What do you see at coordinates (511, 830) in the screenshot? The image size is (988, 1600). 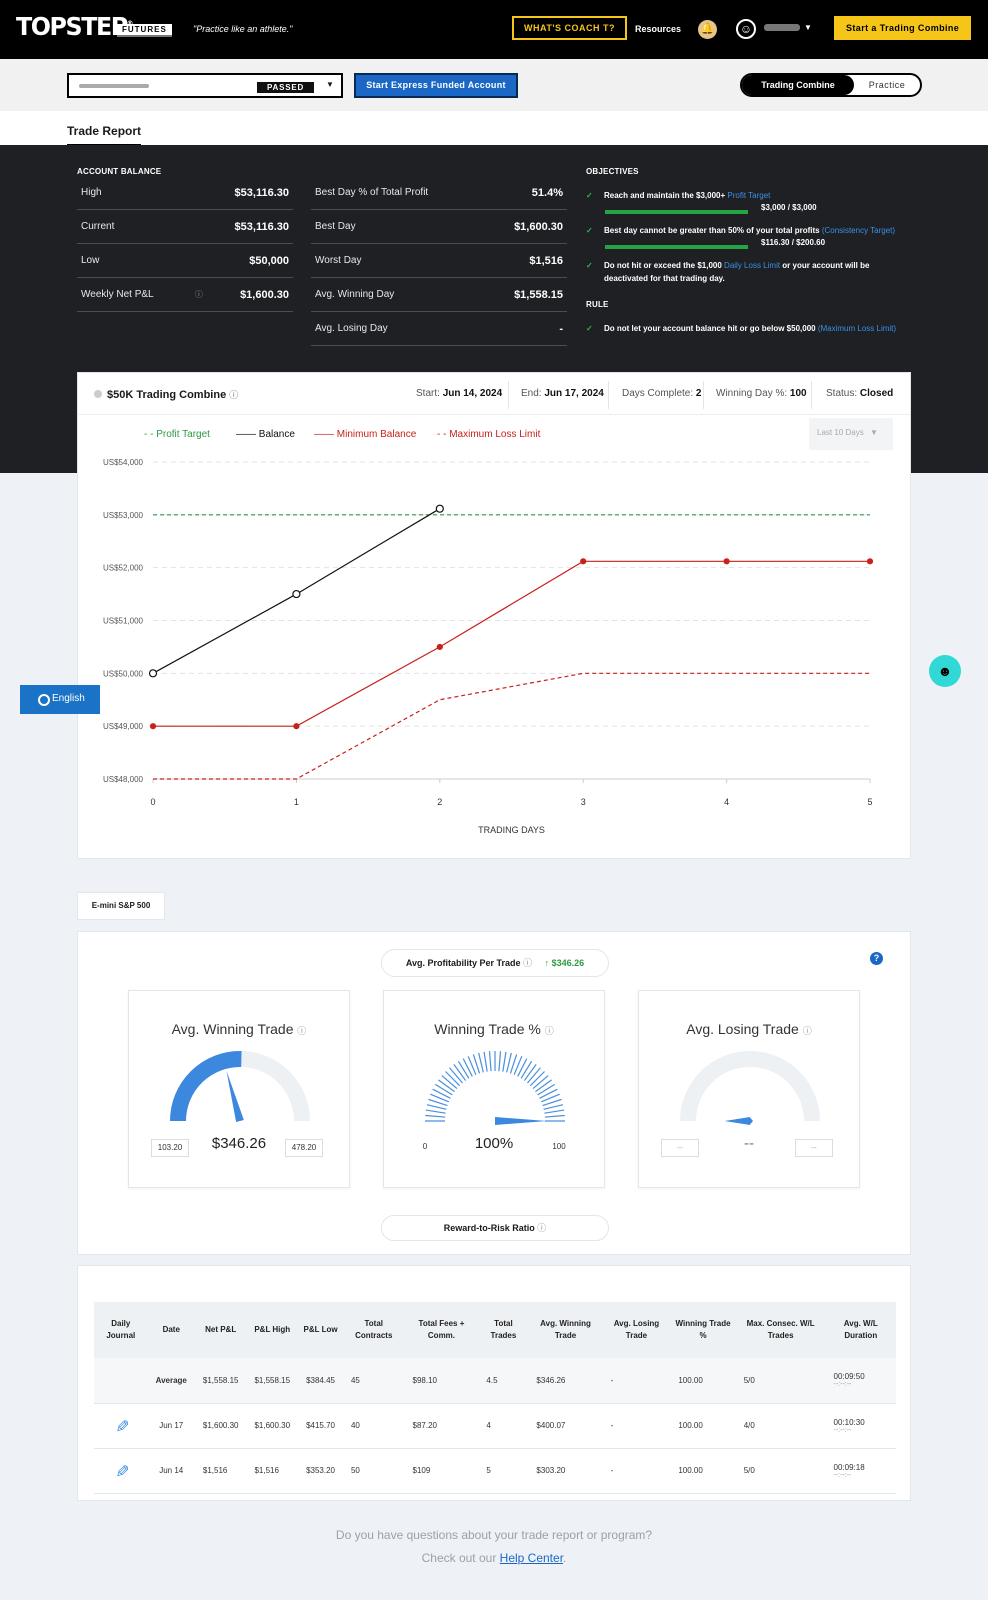 I see `x-axis-label: TRADING DAYS` at bounding box center [511, 830].